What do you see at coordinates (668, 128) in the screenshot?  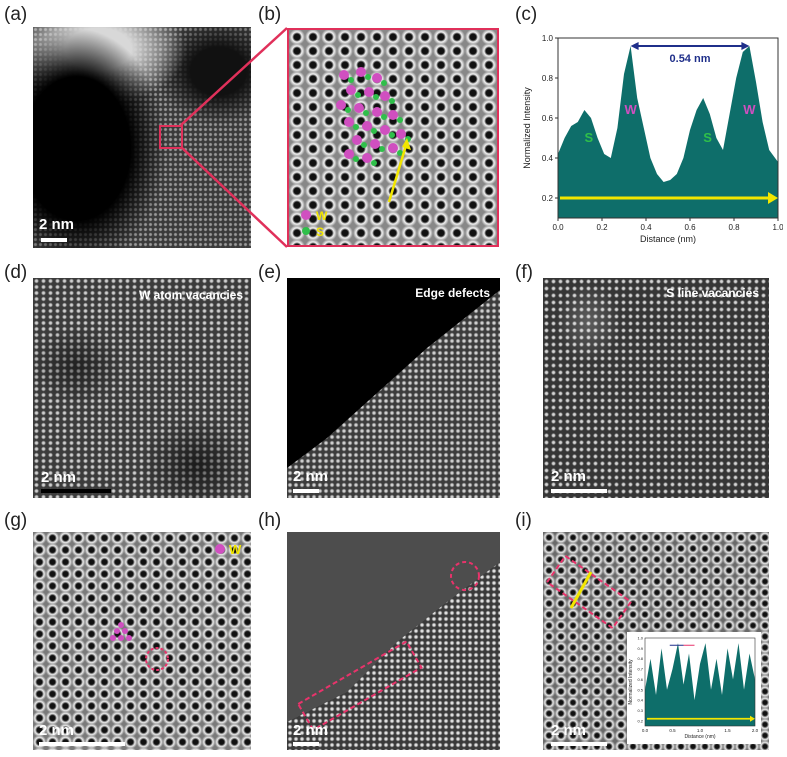 I see `plot-frame` at bounding box center [668, 128].